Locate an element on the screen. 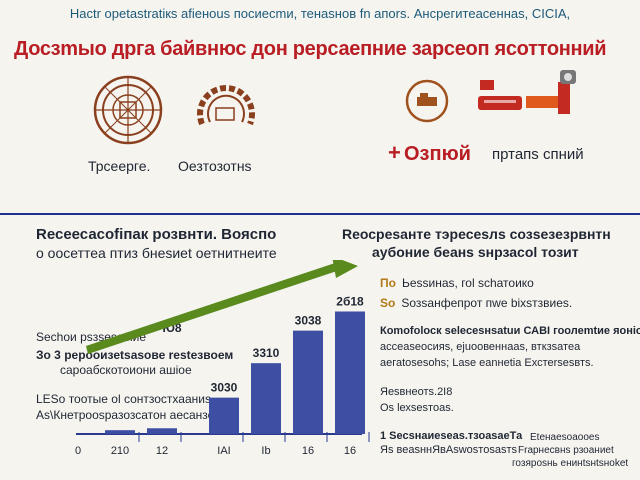 The width and height of the screenshot is (640, 480). left-annotation: LЕSо тоотые оl сонтзостхааниs is located at coordinates (123, 399).